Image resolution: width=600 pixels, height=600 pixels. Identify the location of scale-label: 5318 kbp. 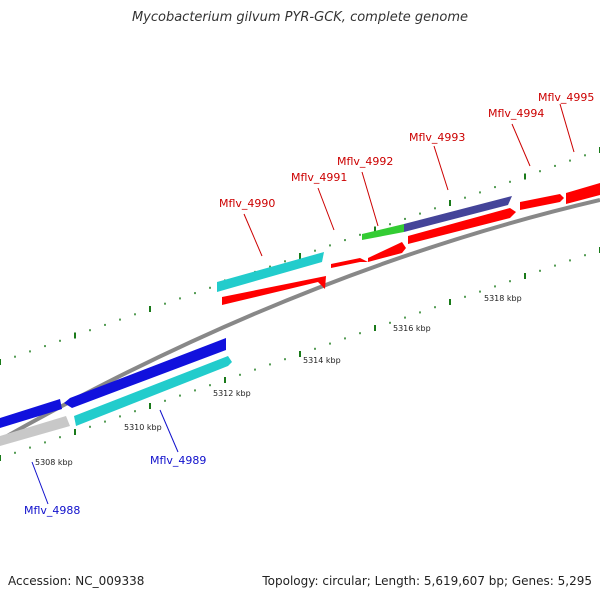
(503, 298).